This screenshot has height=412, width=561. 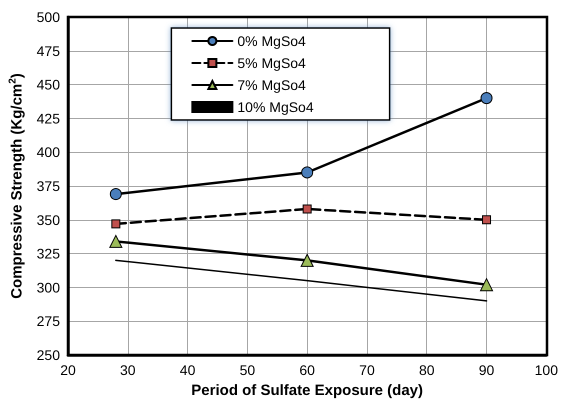 I want to click on x-tick-label: 70, so click(x=367, y=370).